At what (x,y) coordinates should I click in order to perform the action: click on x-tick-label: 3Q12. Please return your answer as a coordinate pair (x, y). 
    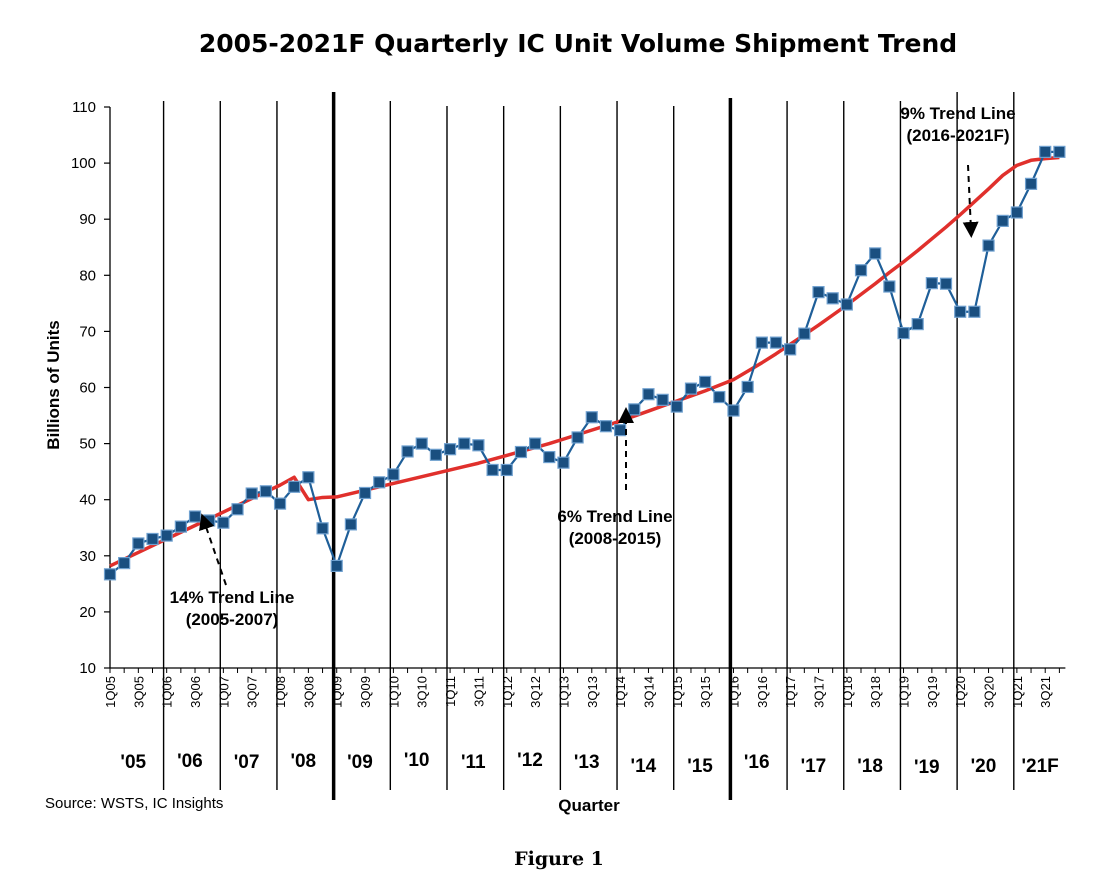
    Looking at the image, I should click on (535, 692).